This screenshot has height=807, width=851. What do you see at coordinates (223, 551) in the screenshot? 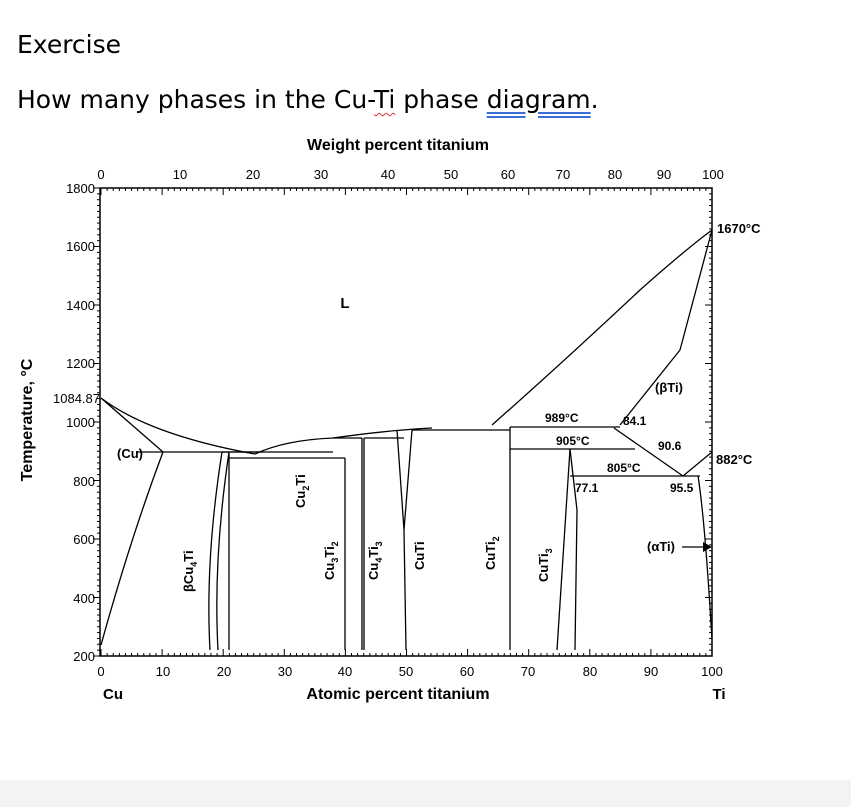
I see `bcu4ti-right` at bounding box center [223, 551].